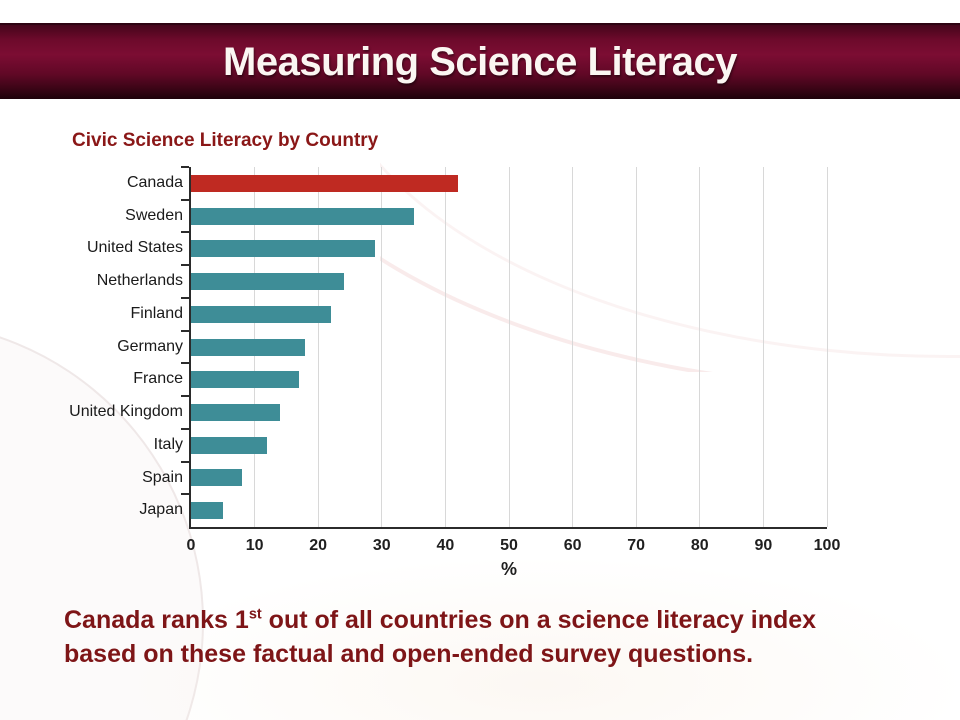 This screenshot has height=720, width=960. Describe the element at coordinates (154, 182) in the screenshot. I see `category-label-canada: Canada` at that location.